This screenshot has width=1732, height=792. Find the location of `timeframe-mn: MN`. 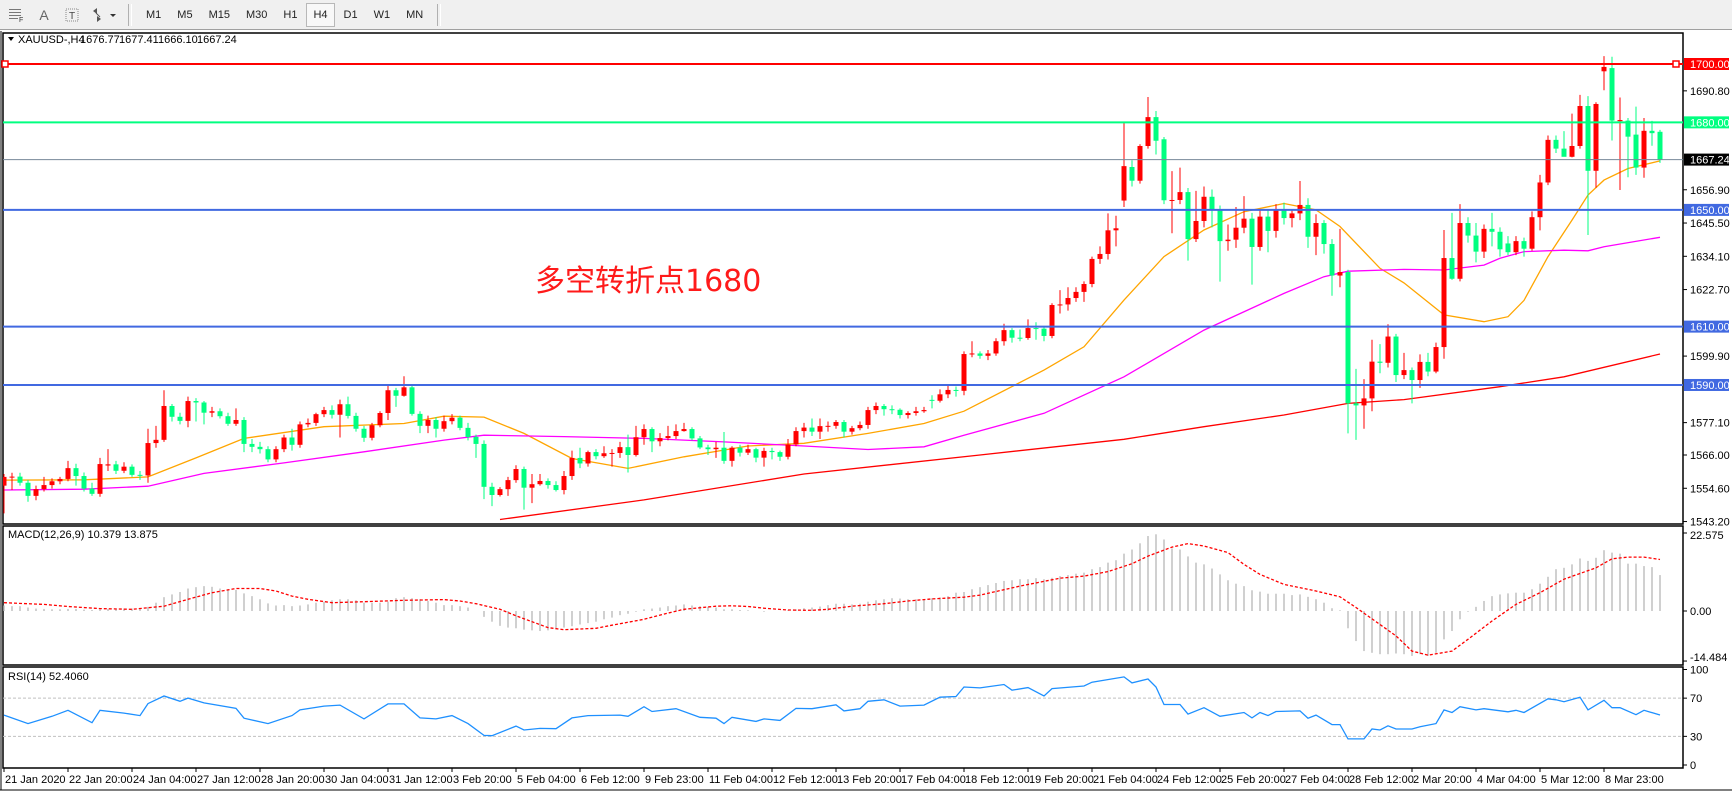

timeframe-mn: MN is located at coordinates (415, 14).